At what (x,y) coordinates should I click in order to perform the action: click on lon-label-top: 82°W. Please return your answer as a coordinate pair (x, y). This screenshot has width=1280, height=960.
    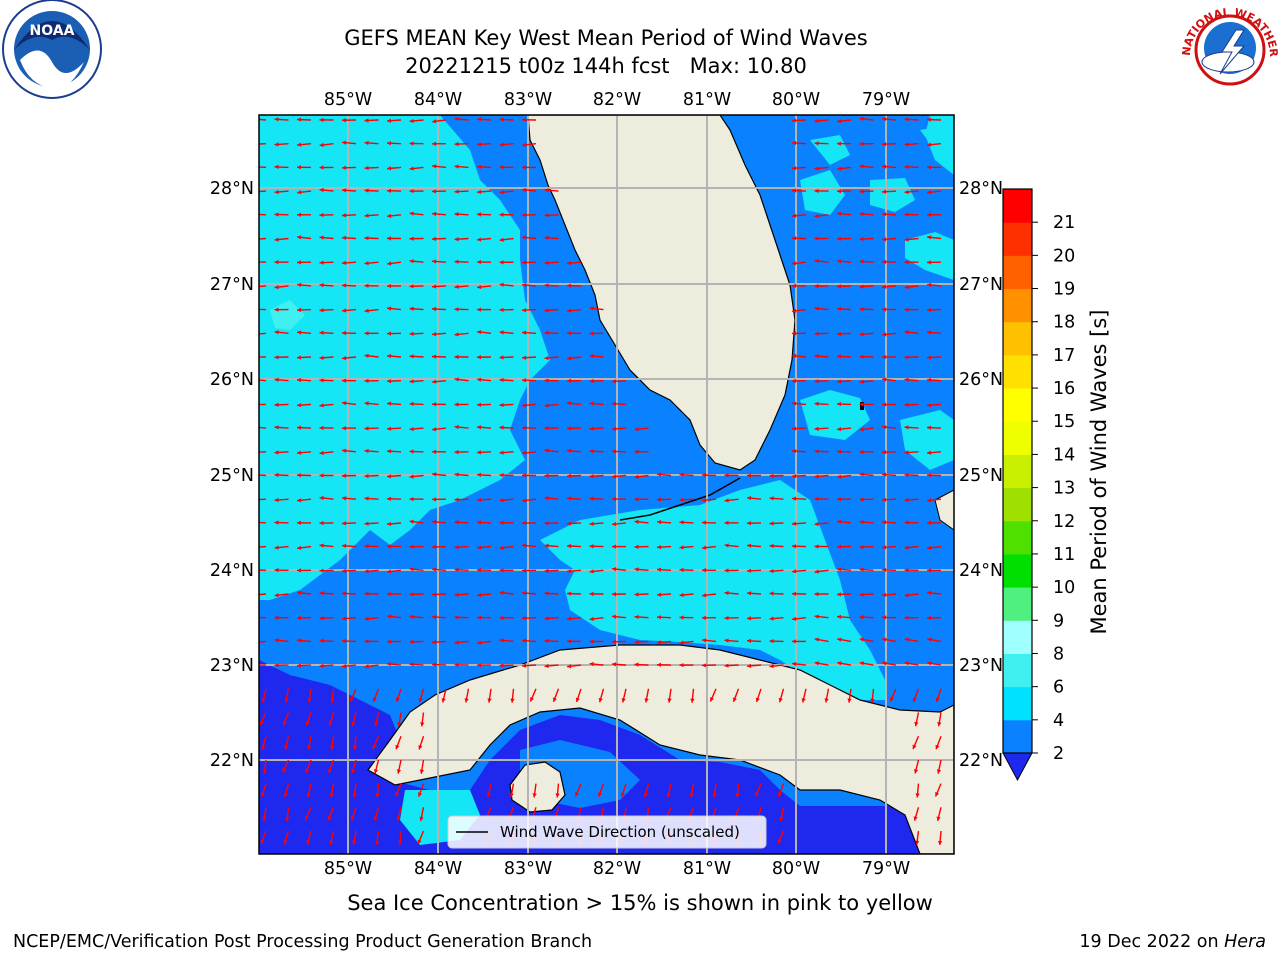
    Looking at the image, I should click on (617, 100).